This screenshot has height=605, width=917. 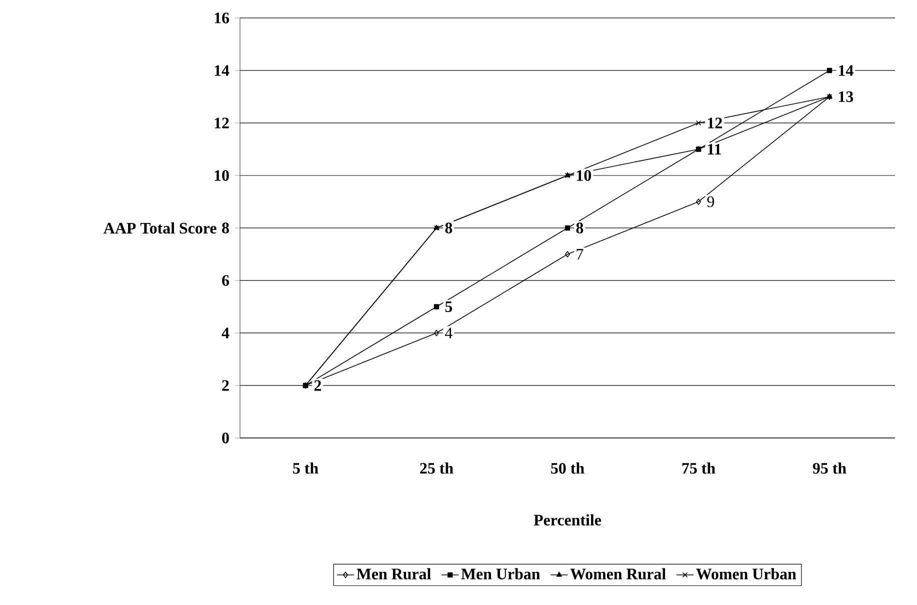 What do you see at coordinates (393, 574) in the screenshot?
I see `legend-label: Men Rural` at bounding box center [393, 574].